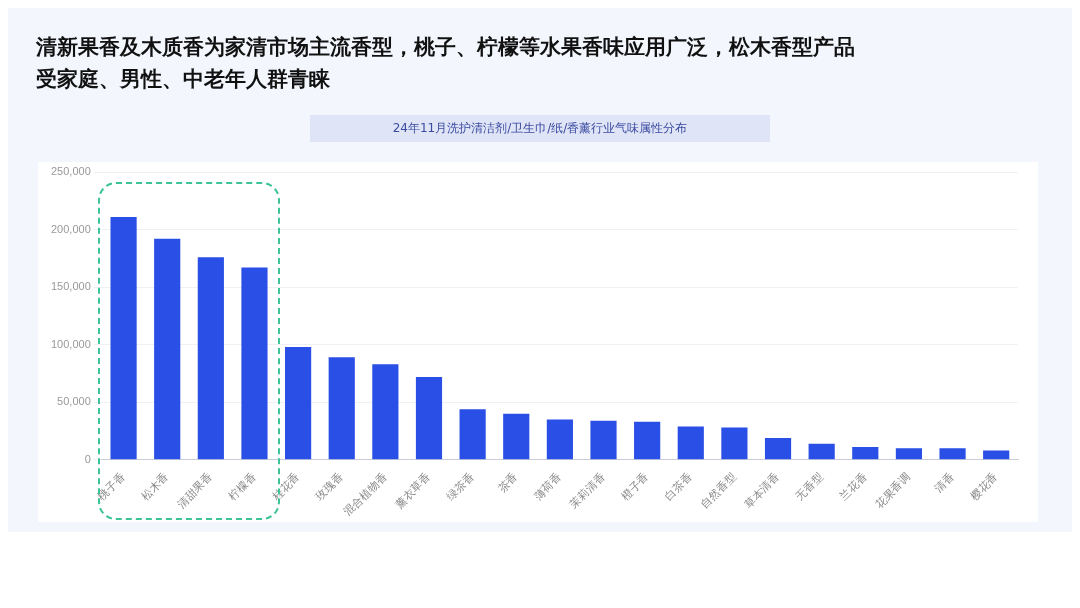 This screenshot has height=608, width=1080. What do you see at coordinates (460, 486) in the screenshot?
I see `x-tick-label: 绿茶香` at bounding box center [460, 486].